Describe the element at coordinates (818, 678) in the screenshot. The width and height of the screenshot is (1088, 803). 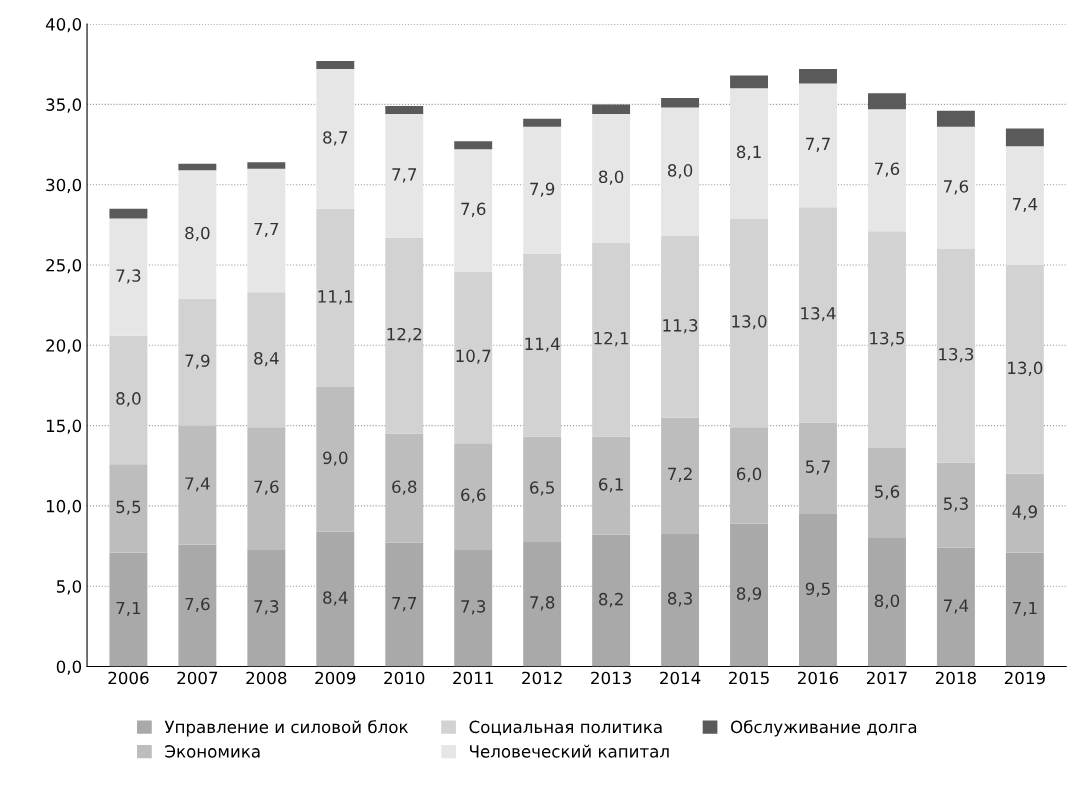
I see `x-tick-label: 2016` at that location.